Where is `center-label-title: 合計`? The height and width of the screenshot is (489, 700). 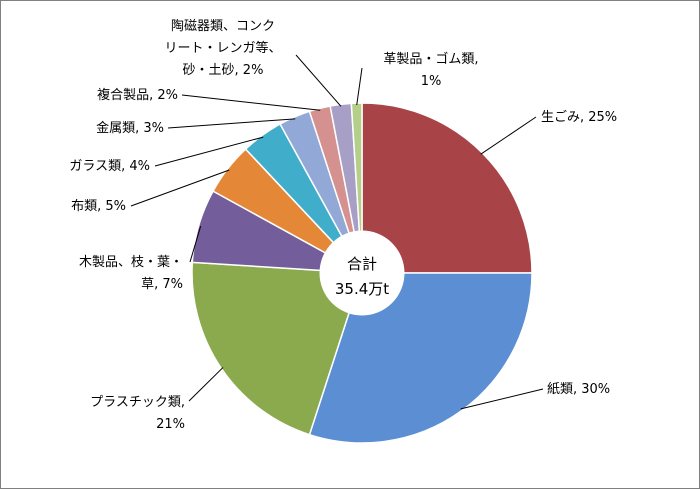 center-label-title: 合計 is located at coordinates (362, 264).